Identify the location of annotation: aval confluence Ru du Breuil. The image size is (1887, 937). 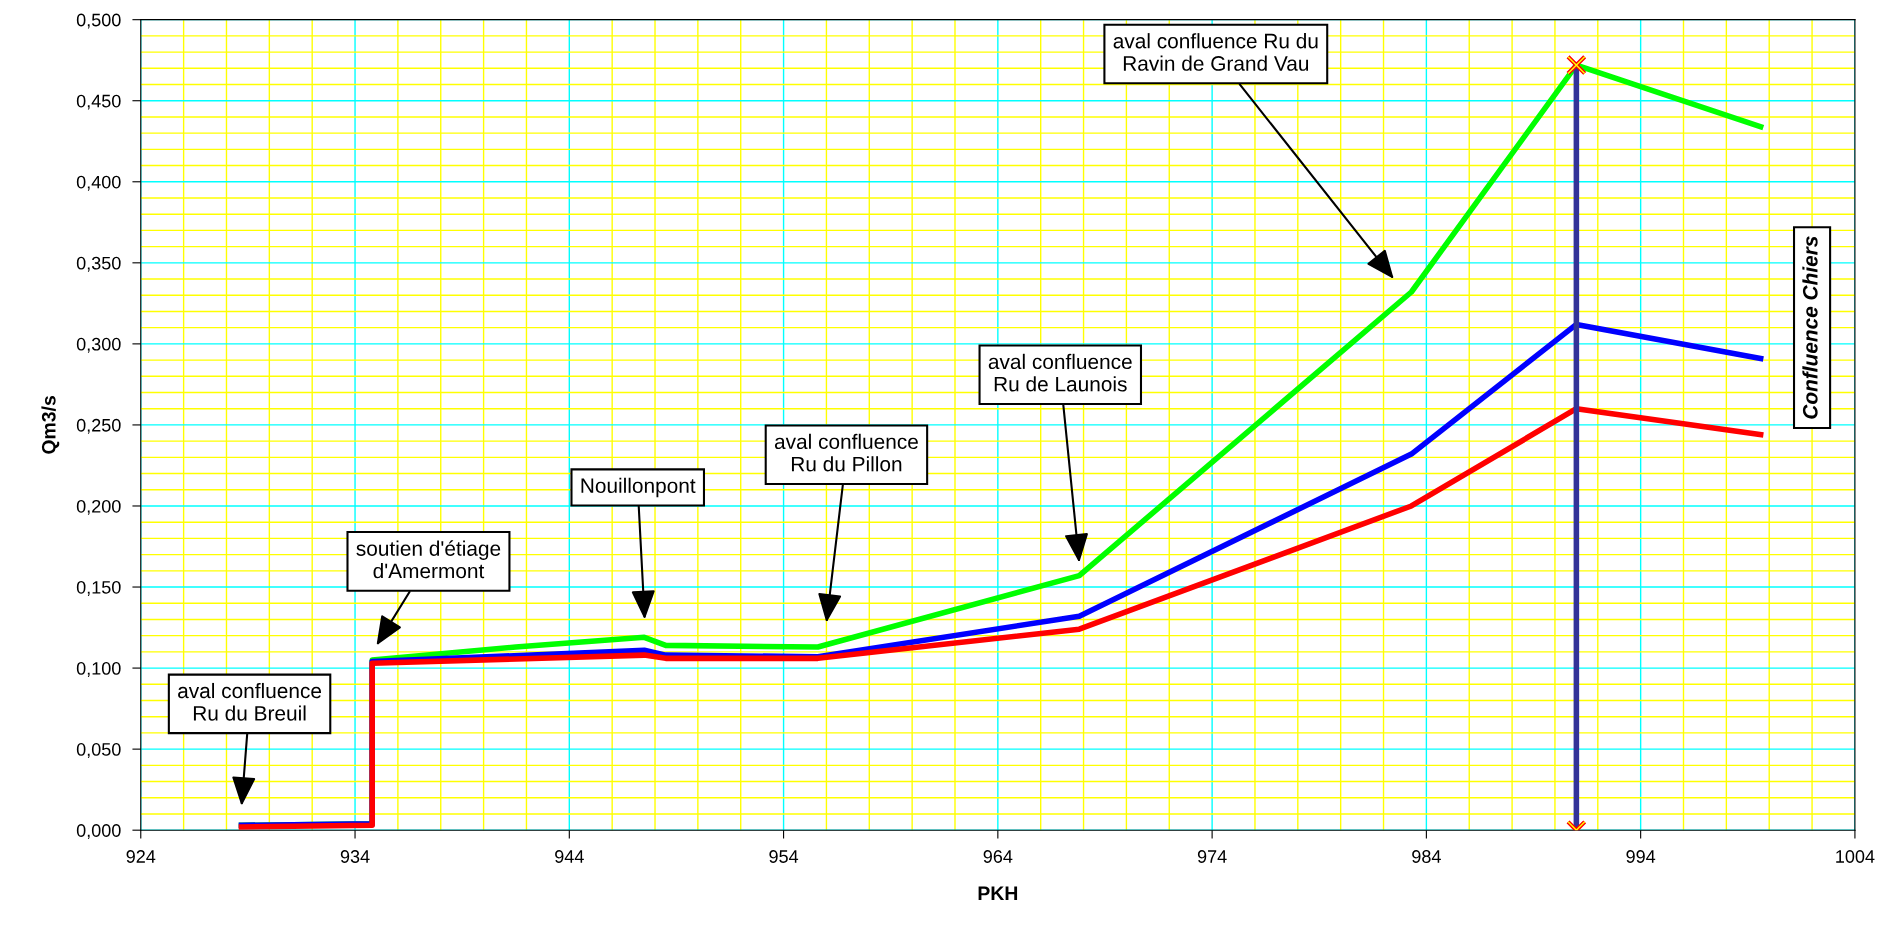
(250, 701).